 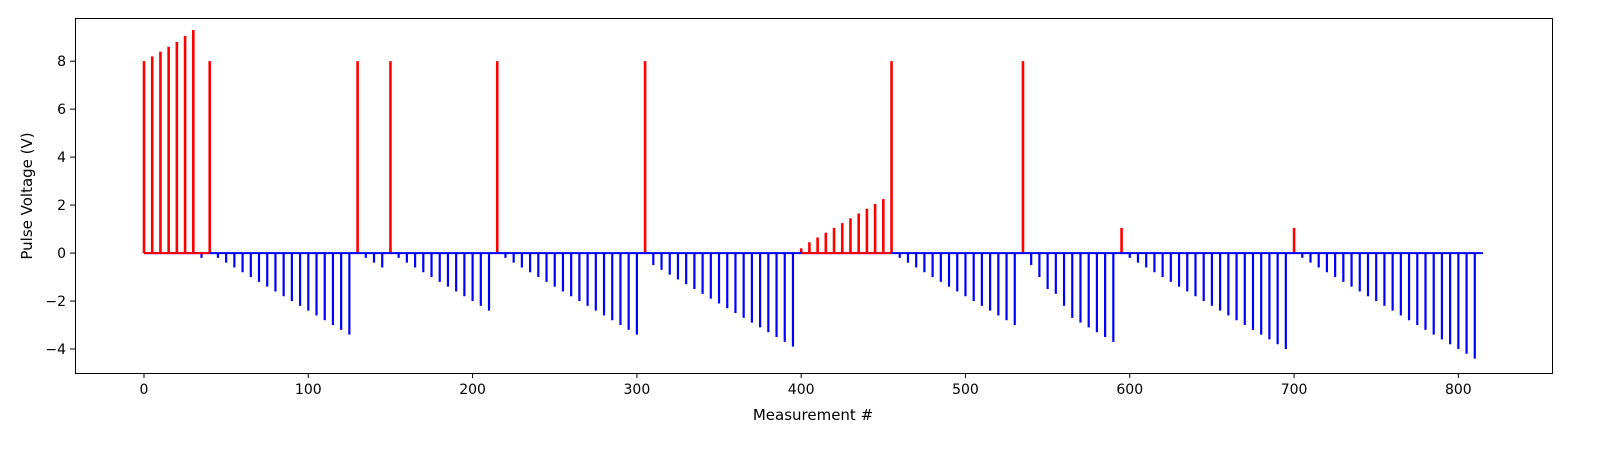 What do you see at coordinates (308, 390) in the screenshot?
I see `x-tick-label: 100` at bounding box center [308, 390].